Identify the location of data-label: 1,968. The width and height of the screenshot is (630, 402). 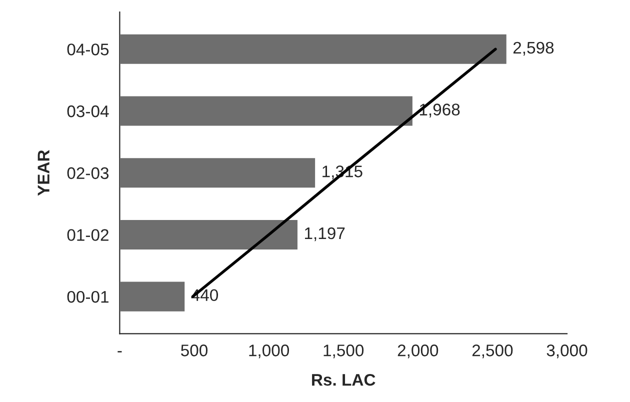
(440, 111).